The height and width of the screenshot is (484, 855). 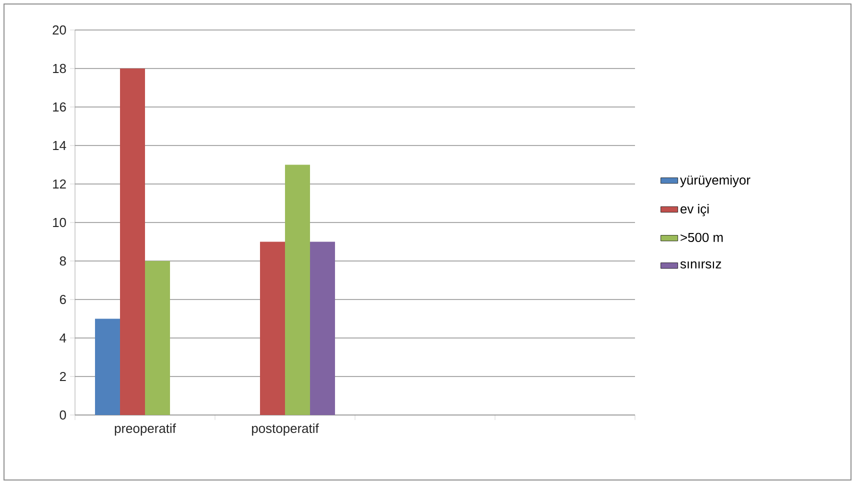 I want to click on y-tick-label: 18, so click(x=59, y=69).